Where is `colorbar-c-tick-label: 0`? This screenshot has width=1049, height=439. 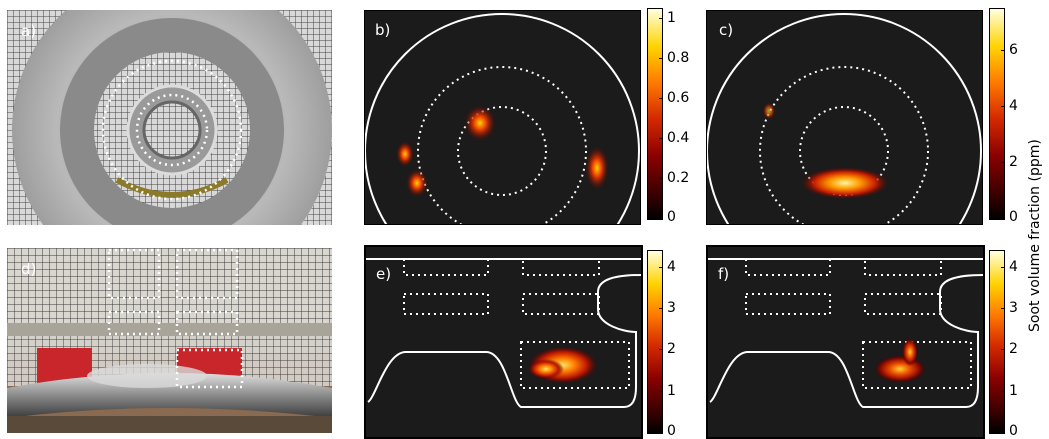
colorbar-c-tick-label: 0 is located at coordinates (1013, 217).